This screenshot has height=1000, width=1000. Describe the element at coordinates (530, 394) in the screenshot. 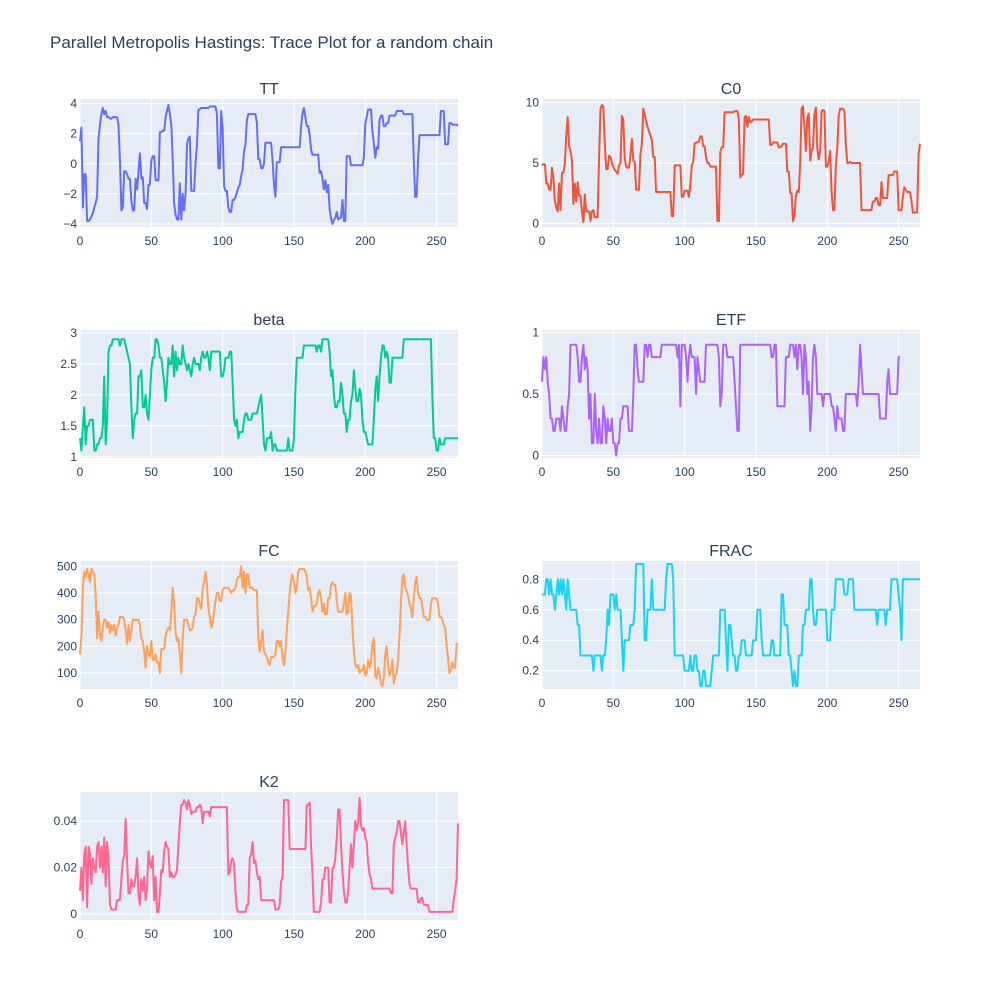

I see `y-tick-label: 0.5` at that location.